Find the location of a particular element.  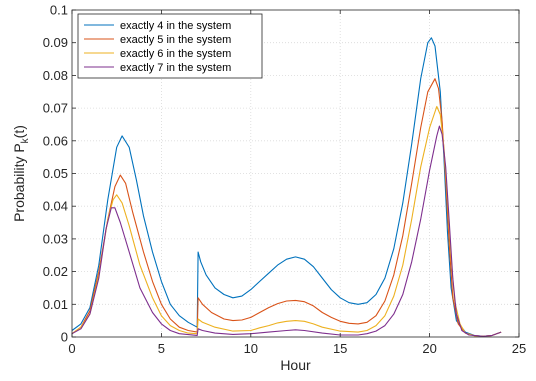

legend-label-1: exactly 4 in the system is located at coordinates (175, 26).